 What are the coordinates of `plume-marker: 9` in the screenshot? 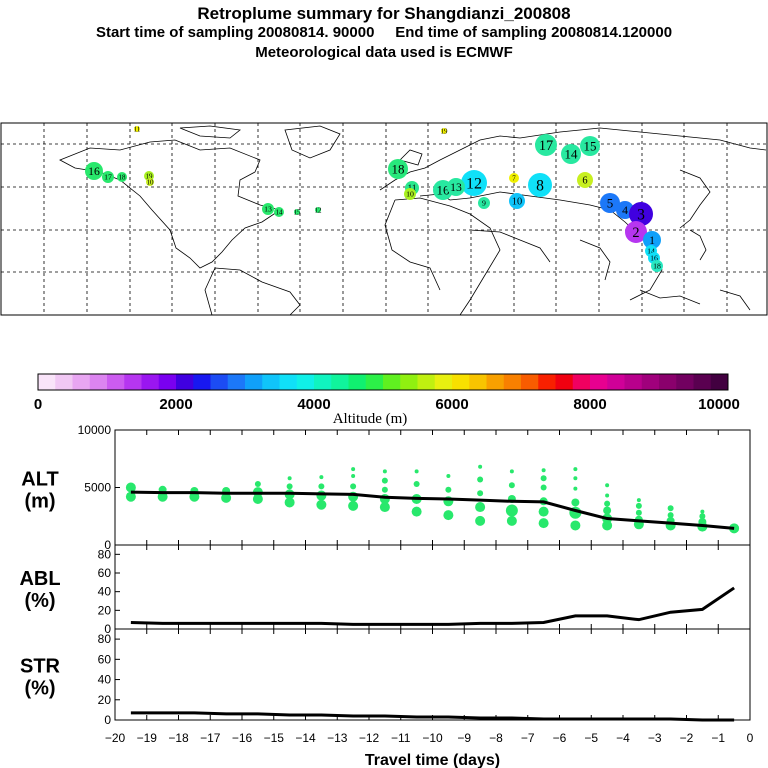 It's located at (484, 203).